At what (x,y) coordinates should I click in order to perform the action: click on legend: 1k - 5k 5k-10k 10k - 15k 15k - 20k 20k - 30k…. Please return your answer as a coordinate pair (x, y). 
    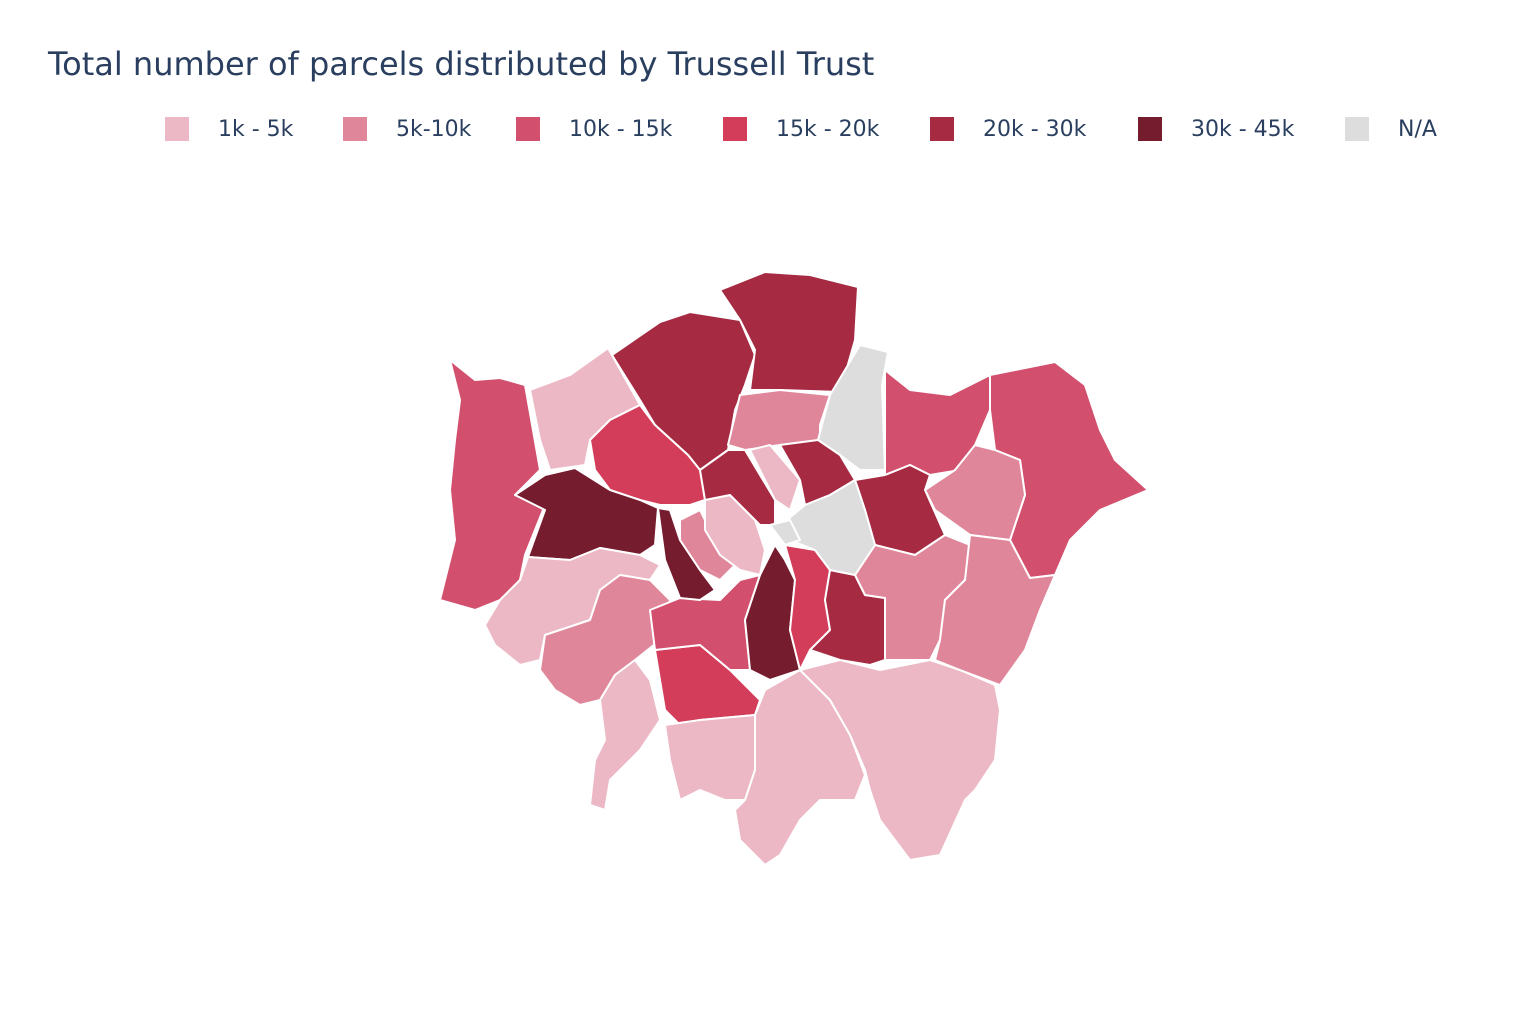
    Looking at the image, I should click on (801, 129).